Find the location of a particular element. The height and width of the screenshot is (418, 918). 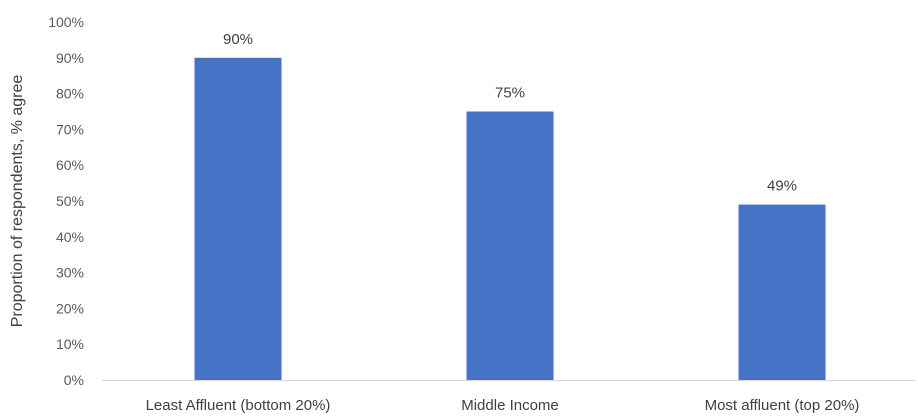

y-tick-label: 30% is located at coordinates (70, 273).